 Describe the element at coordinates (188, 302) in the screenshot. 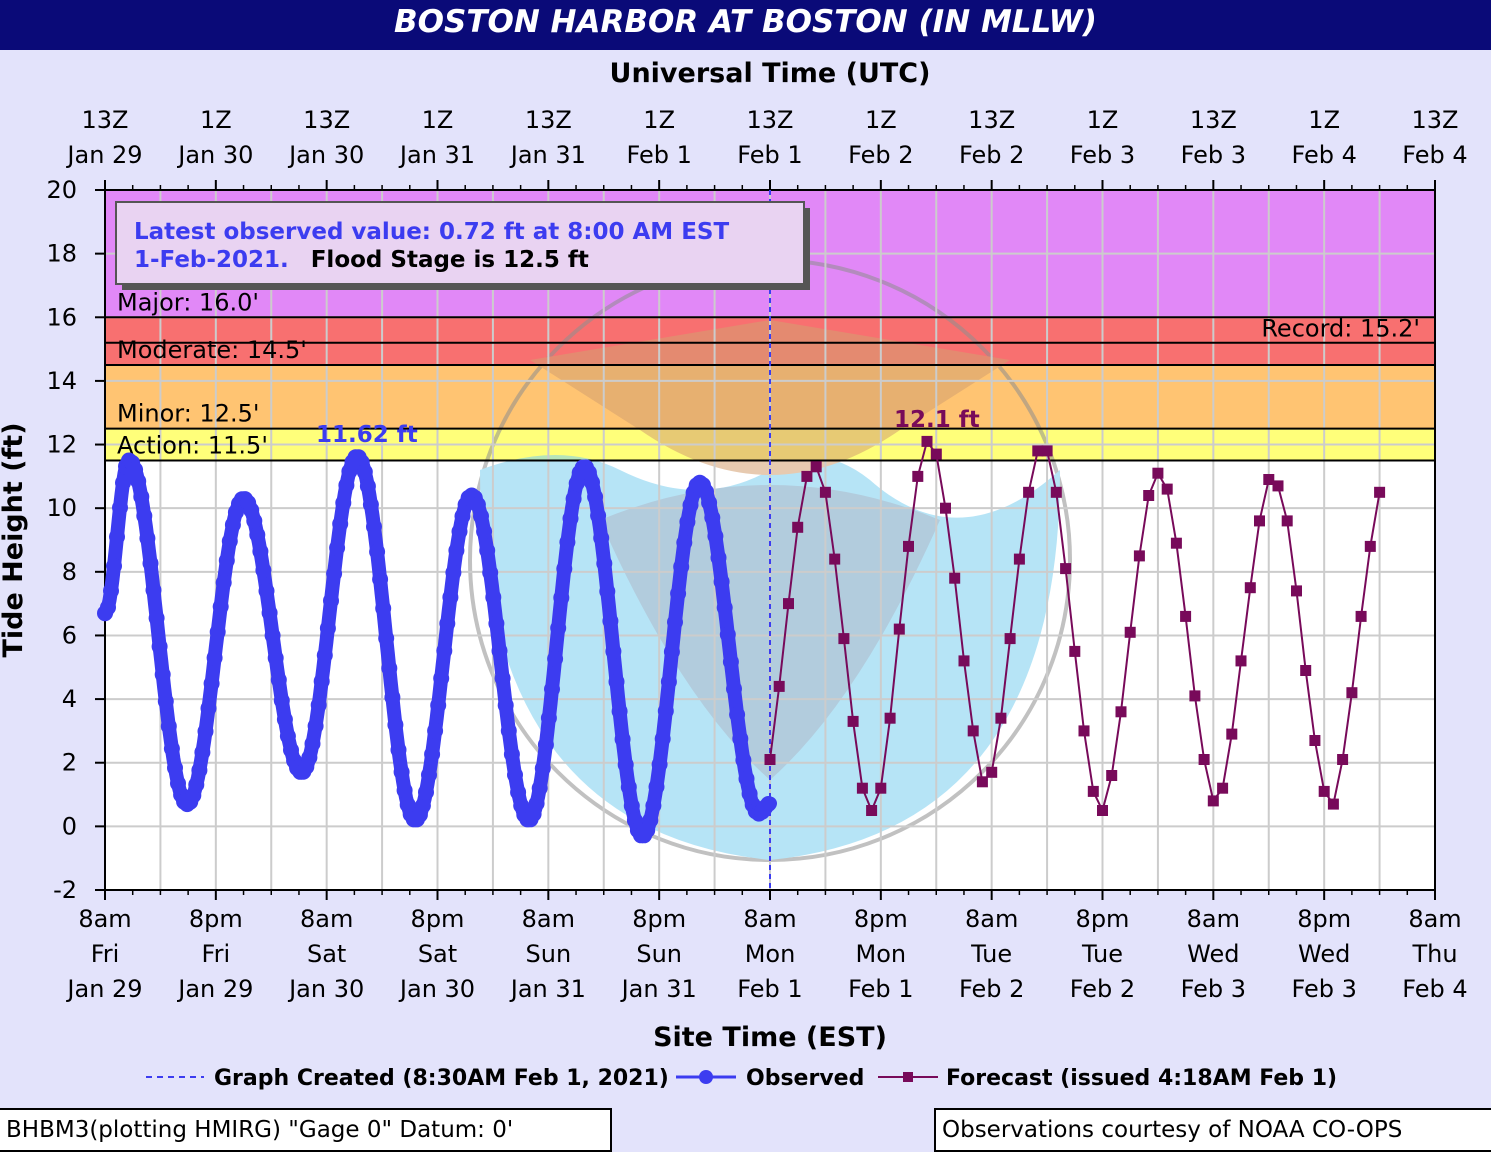

I see `band-label-major: Major: 16.0'` at that location.